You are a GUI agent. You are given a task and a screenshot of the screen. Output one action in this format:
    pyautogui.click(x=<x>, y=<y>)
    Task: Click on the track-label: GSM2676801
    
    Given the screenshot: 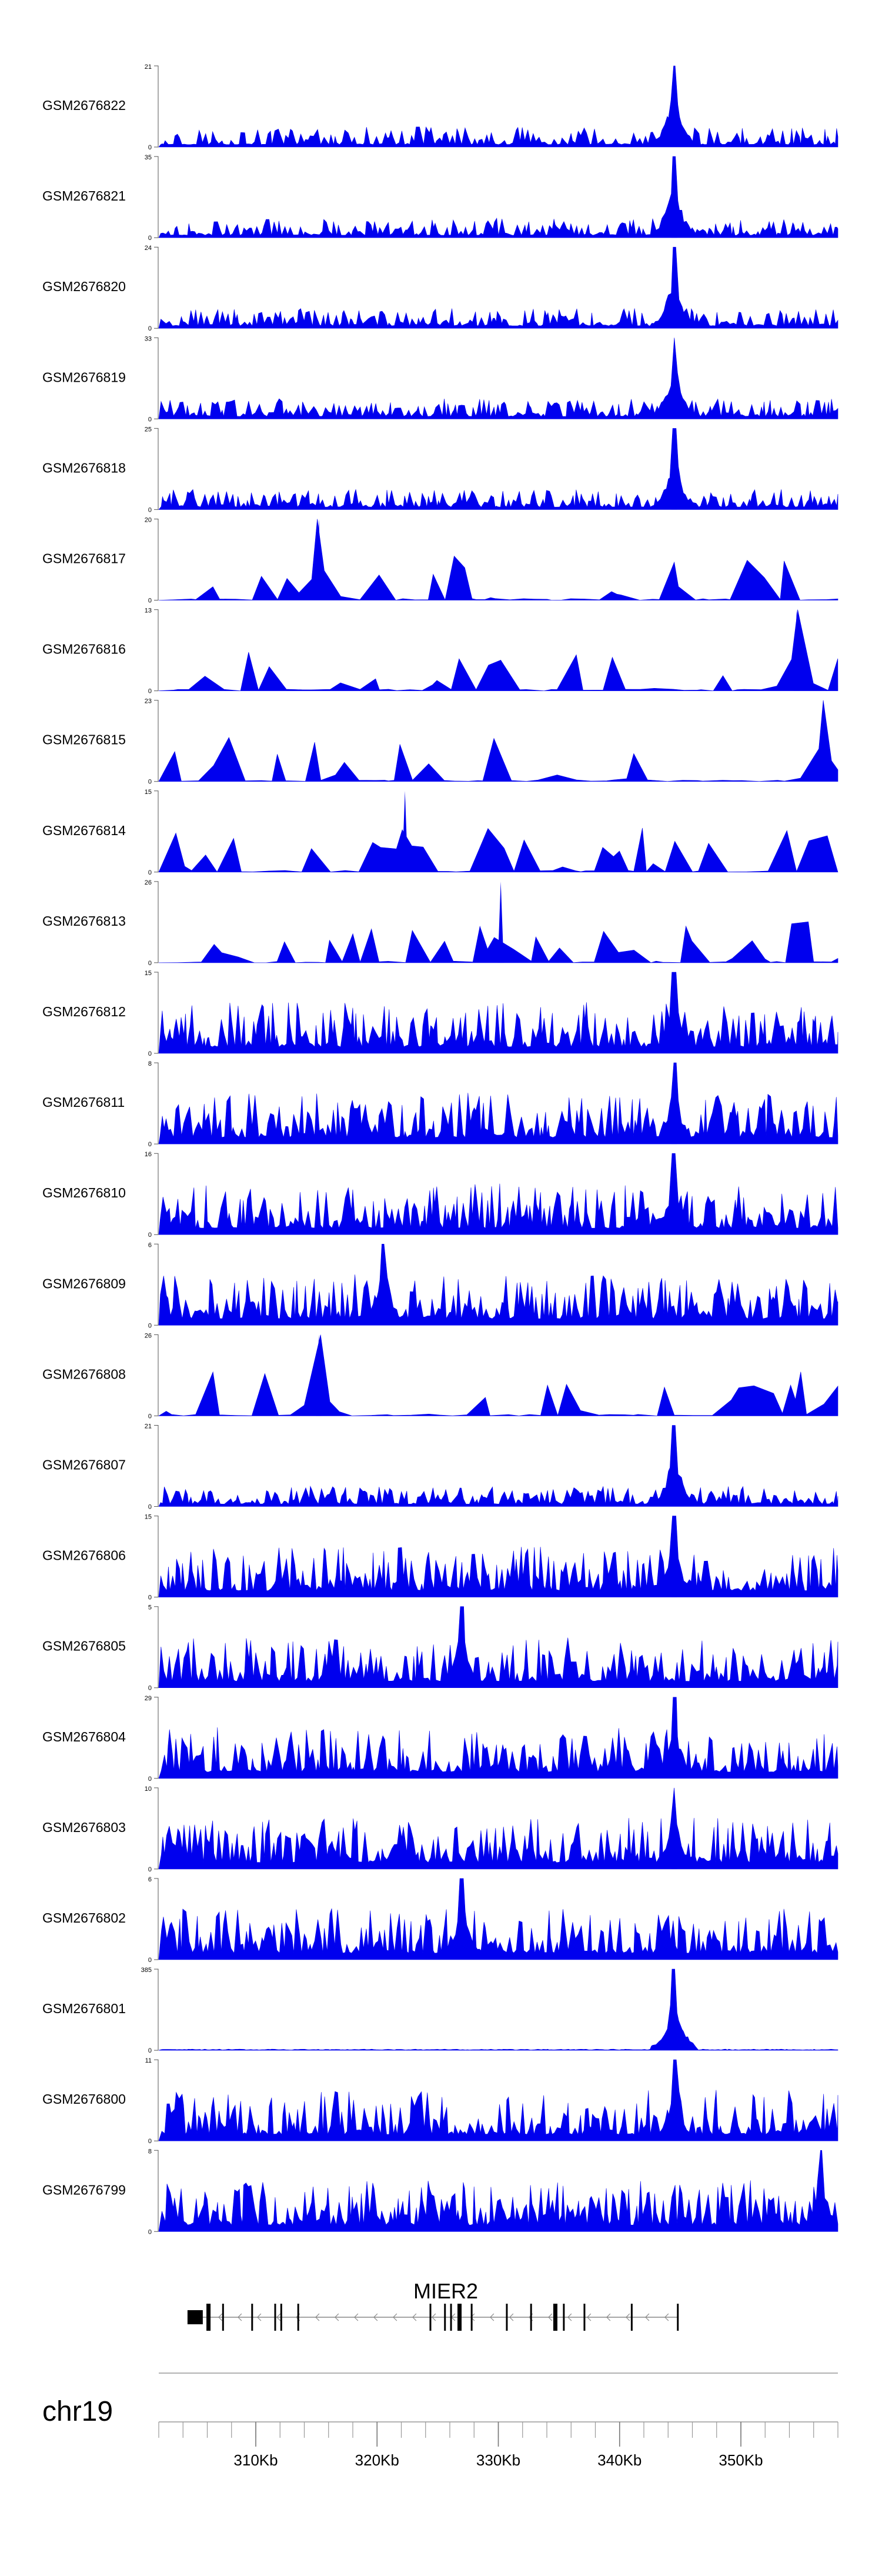 What is the action you would take?
    pyautogui.click(x=84, y=2008)
    